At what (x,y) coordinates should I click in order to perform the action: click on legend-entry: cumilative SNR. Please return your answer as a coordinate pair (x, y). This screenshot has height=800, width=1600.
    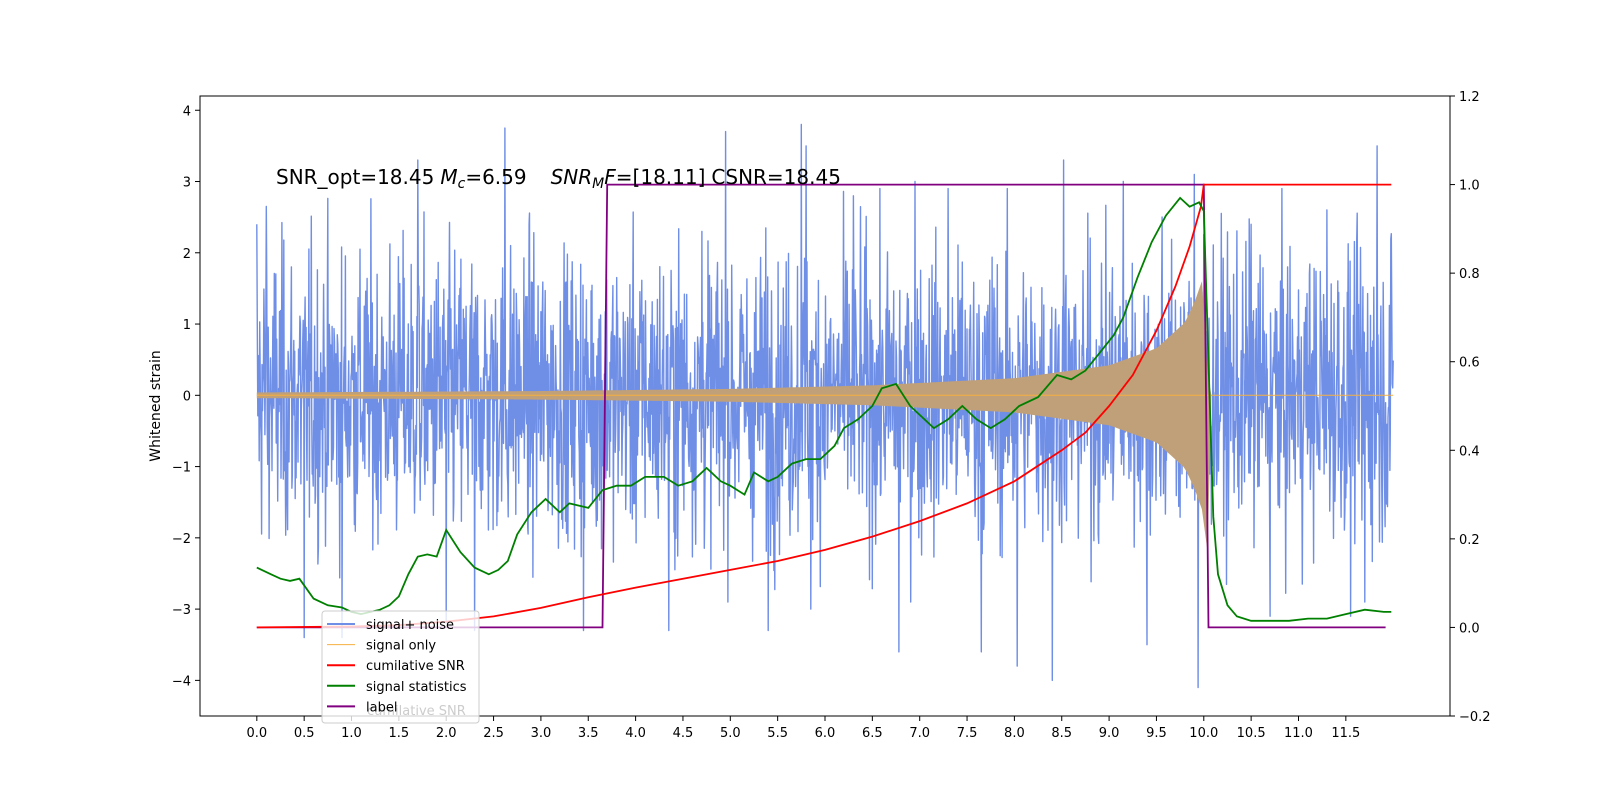
    Looking at the image, I should click on (415, 666).